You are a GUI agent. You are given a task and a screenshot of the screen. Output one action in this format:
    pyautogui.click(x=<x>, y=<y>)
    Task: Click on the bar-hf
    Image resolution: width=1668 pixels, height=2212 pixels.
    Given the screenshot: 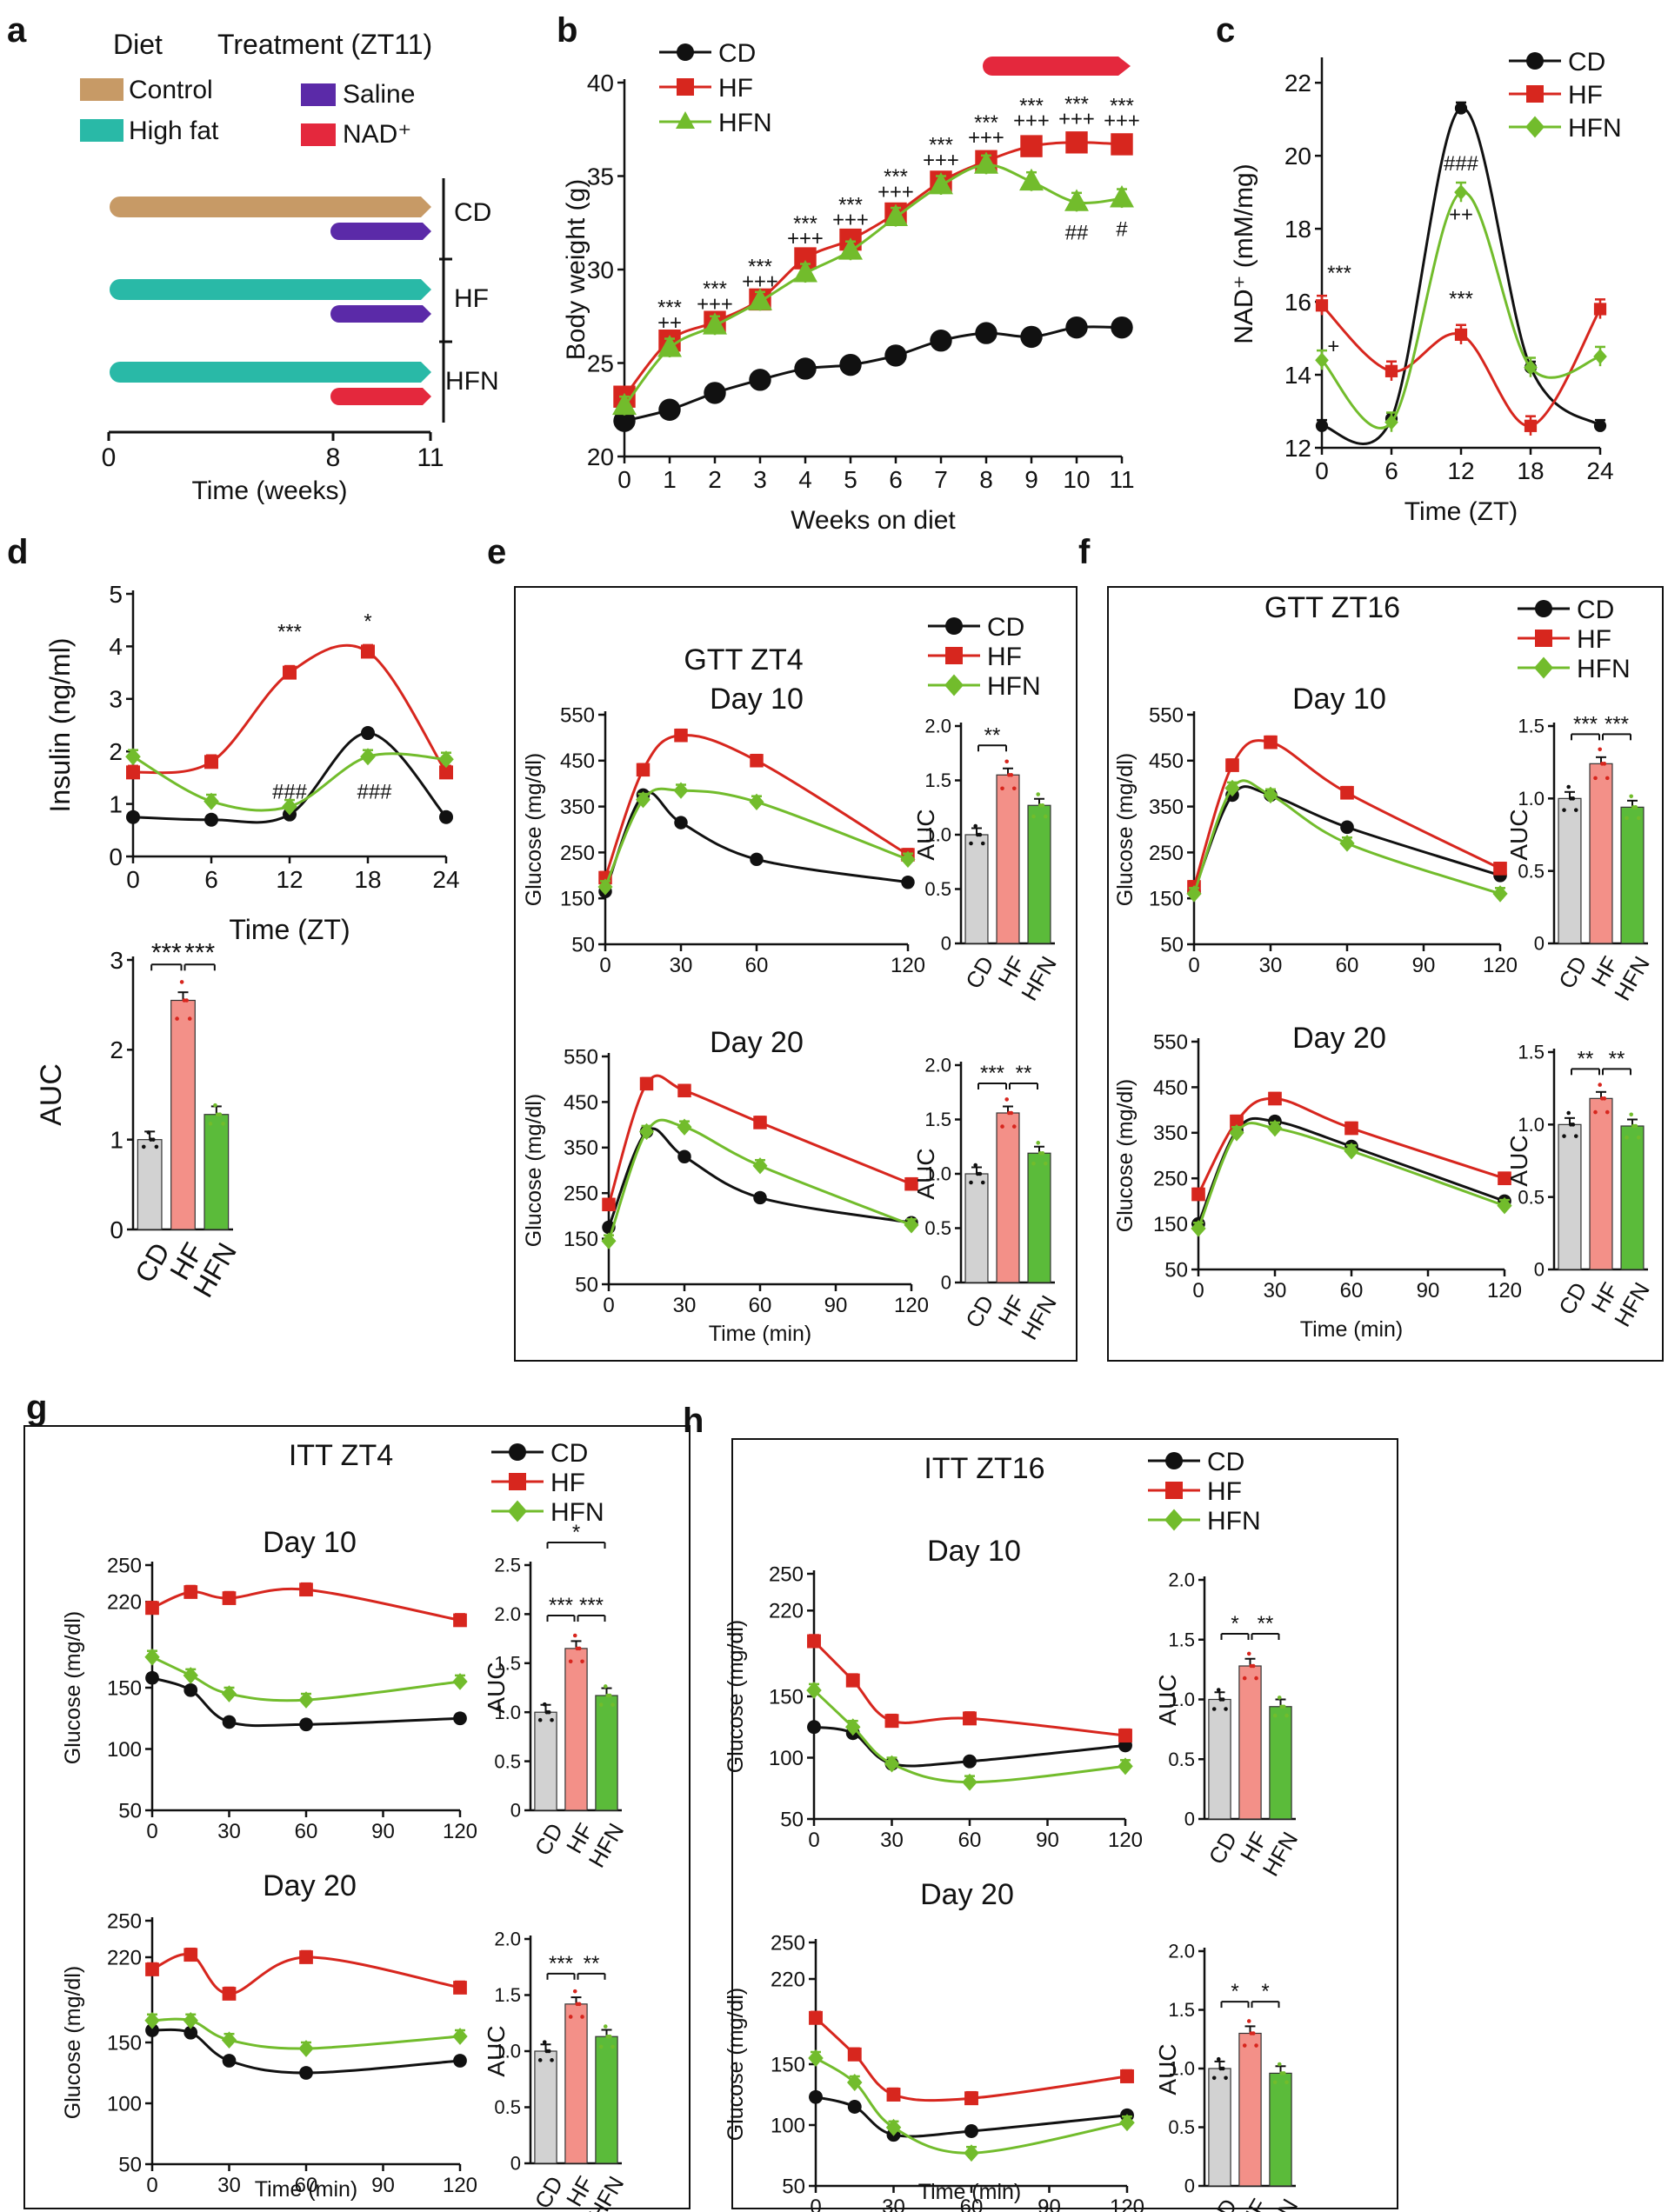 What is the action you would take?
    pyautogui.click(x=1250, y=1742)
    